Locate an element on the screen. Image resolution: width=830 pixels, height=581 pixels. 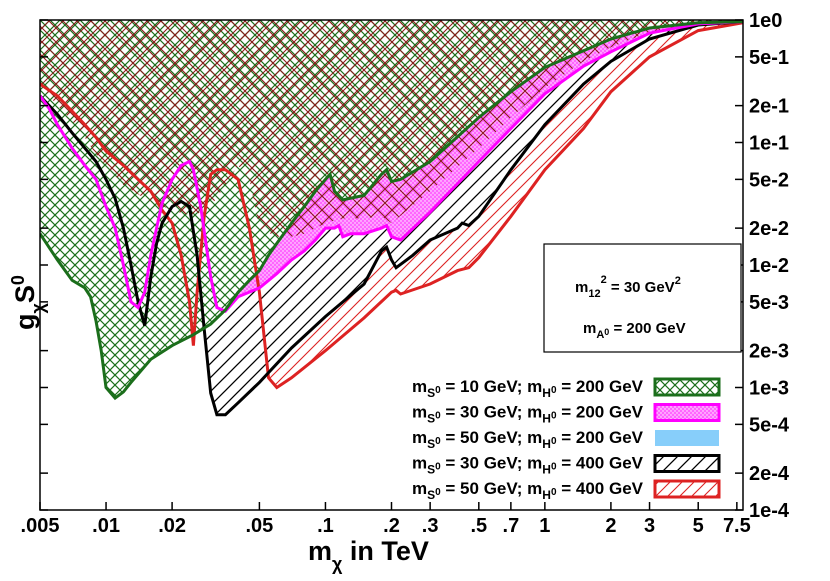
x-tick-label-005: .005 is located at coordinates (40, 526).